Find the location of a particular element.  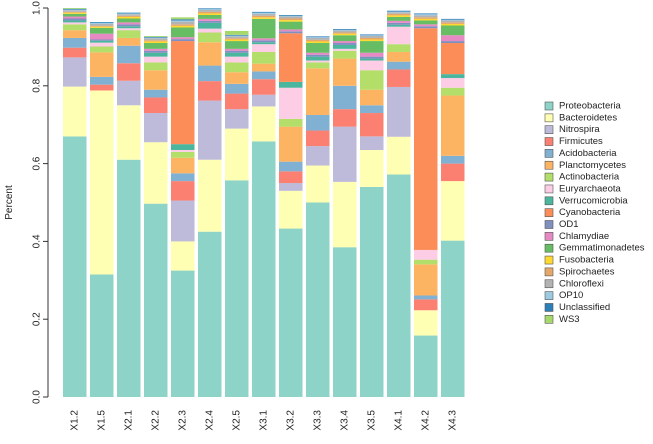

bar-stack-X2.3 is located at coordinates (183, 207).